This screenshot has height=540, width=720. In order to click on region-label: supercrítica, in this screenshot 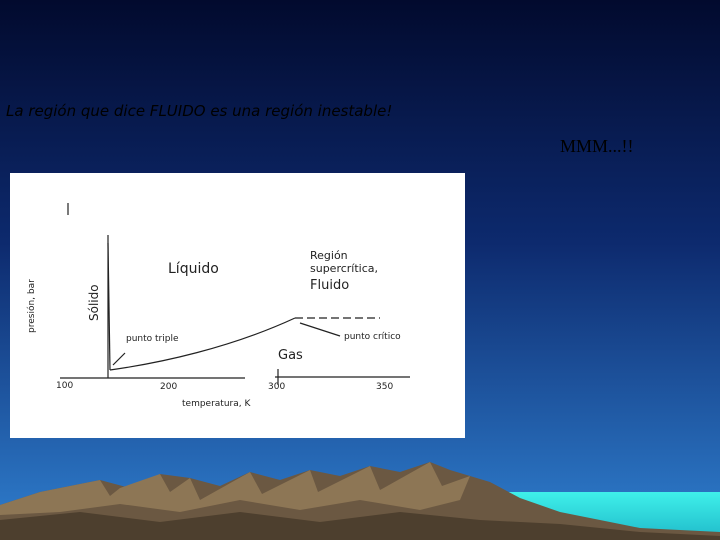, I will do `click(344, 268)`.